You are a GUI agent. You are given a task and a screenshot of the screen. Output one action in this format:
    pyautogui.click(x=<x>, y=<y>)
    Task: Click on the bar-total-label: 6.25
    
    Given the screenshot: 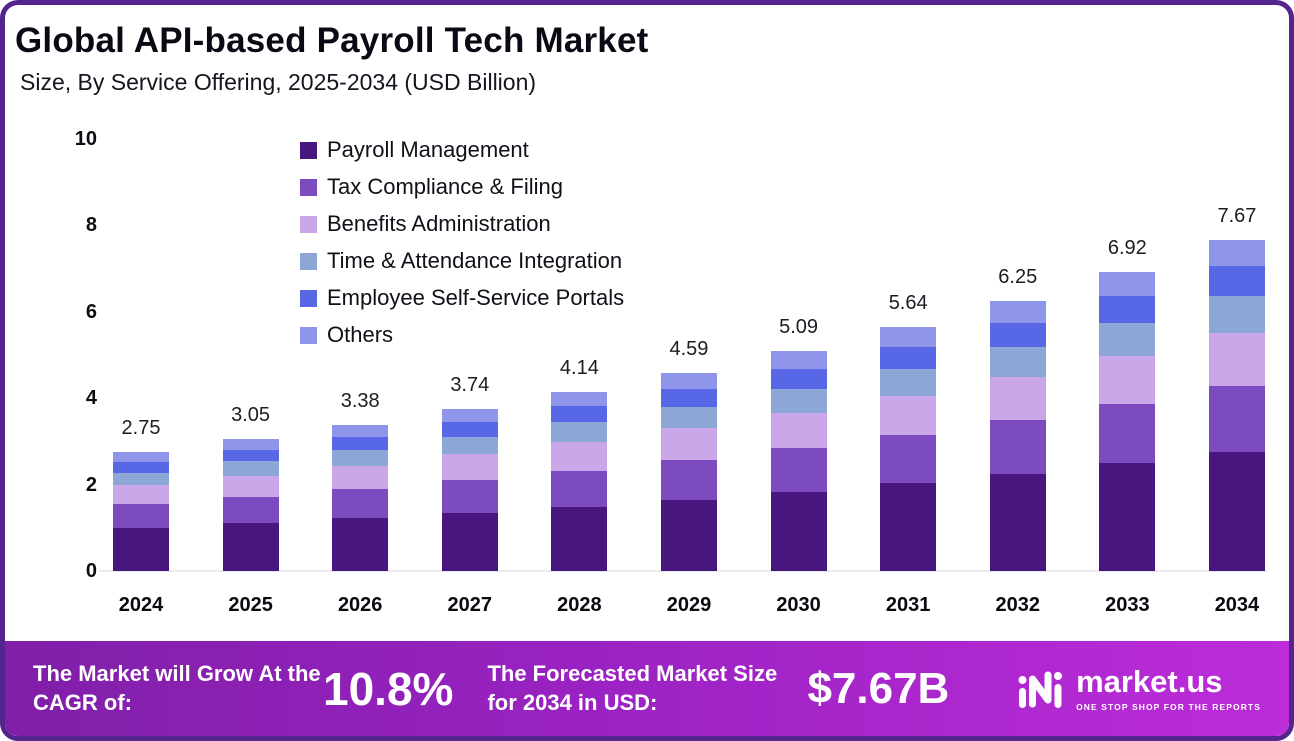 What is the action you would take?
    pyautogui.click(x=1018, y=277)
    